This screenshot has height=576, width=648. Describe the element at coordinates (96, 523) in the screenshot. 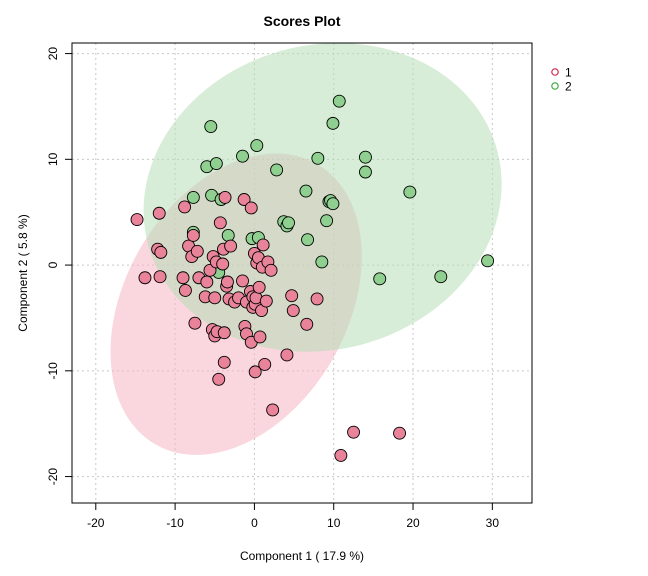

I see `x-tick-label: -20` at that location.